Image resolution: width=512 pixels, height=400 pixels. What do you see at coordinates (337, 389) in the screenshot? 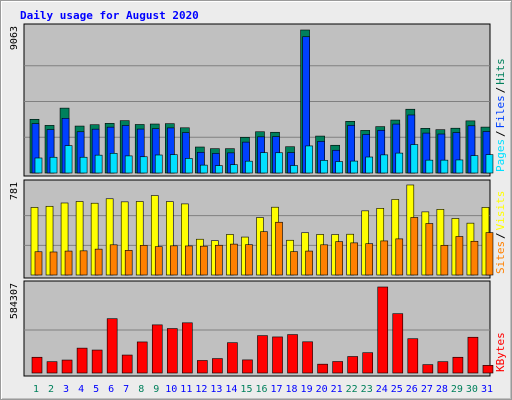
I see `day-label: 21` at bounding box center [337, 389].